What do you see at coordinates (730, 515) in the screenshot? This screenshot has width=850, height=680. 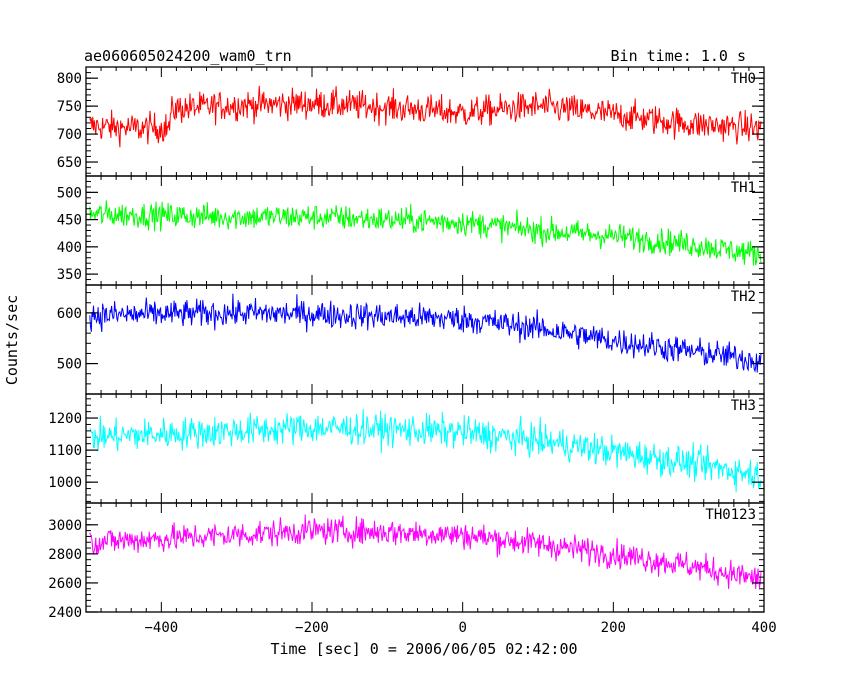 I see `panel-label-th0123: TH0123` at bounding box center [730, 515].